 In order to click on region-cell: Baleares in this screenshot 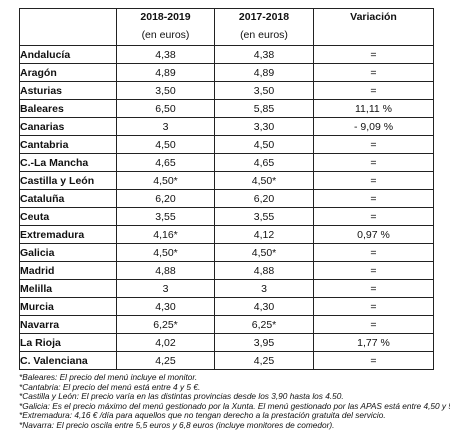, I will do `click(68, 108)`.